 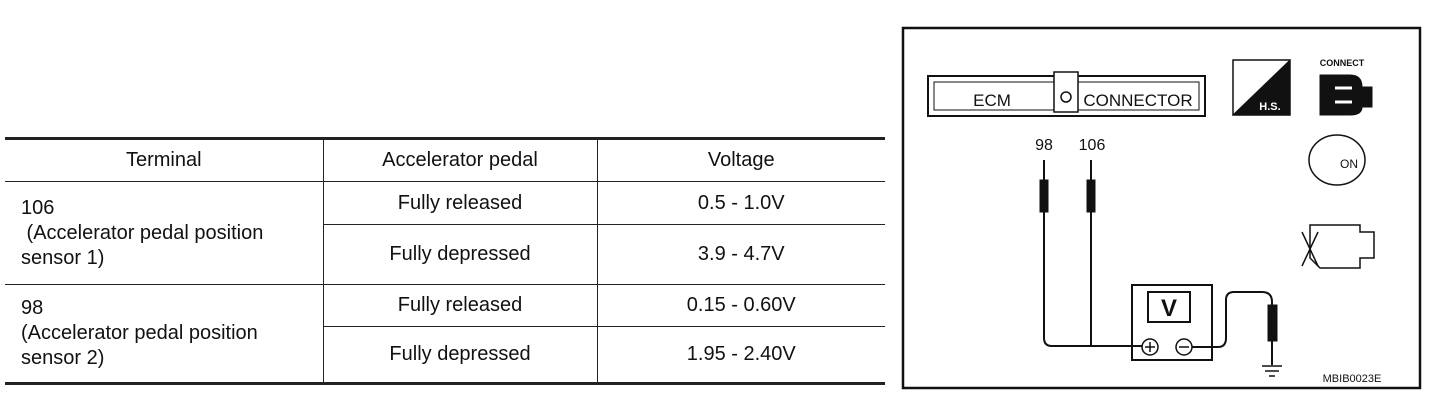 What do you see at coordinates (740, 355) in the screenshot?
I see `cell: 1.95 - 2.40V` at bounding box center [740, 355].